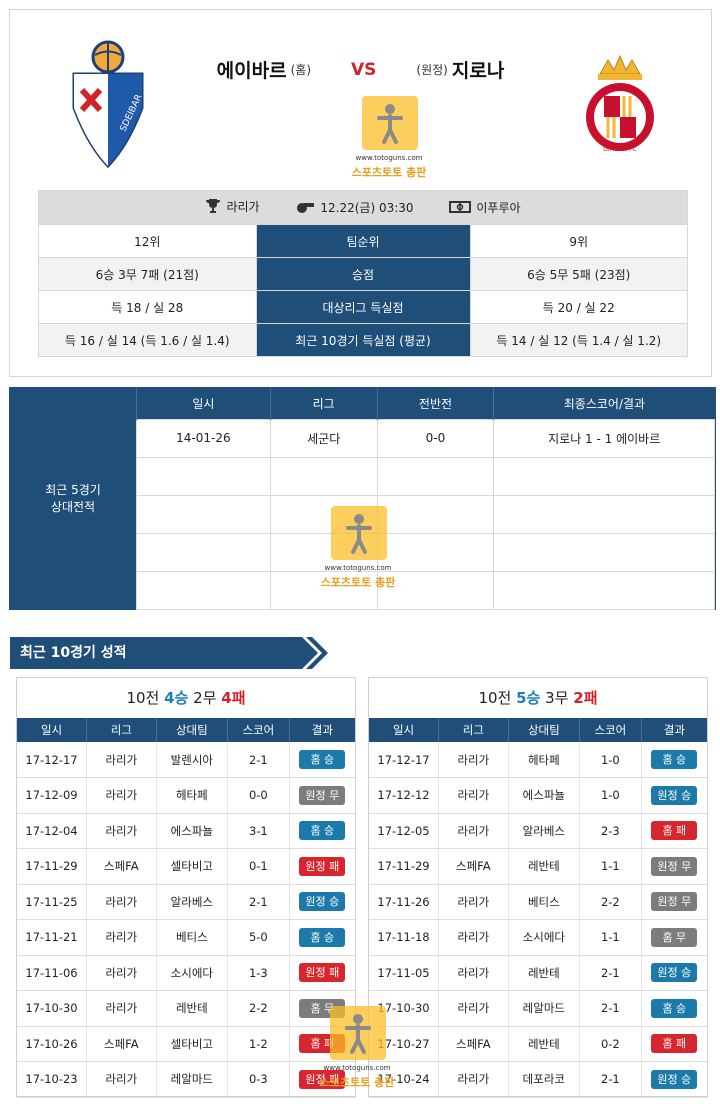 The height and width of the screenshot is (1104, 720). I want to click on cell-score: 1-3, so click(258, 973).